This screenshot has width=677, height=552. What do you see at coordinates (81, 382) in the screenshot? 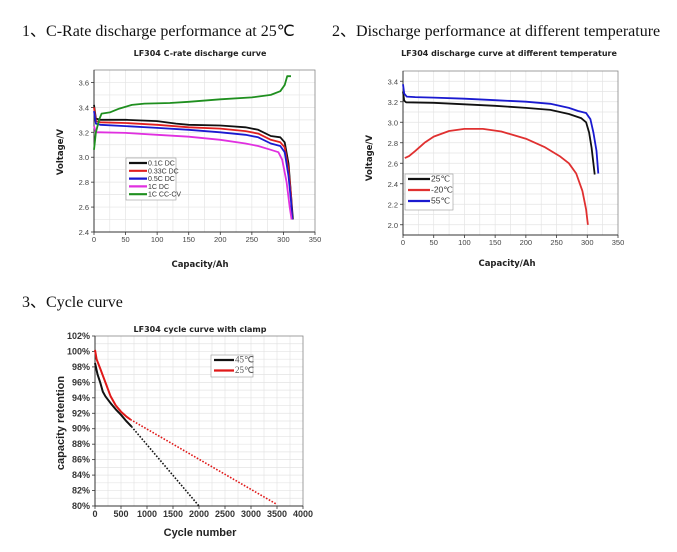
I see `y-tick-label: 96%` at bounding box center [81, 382].